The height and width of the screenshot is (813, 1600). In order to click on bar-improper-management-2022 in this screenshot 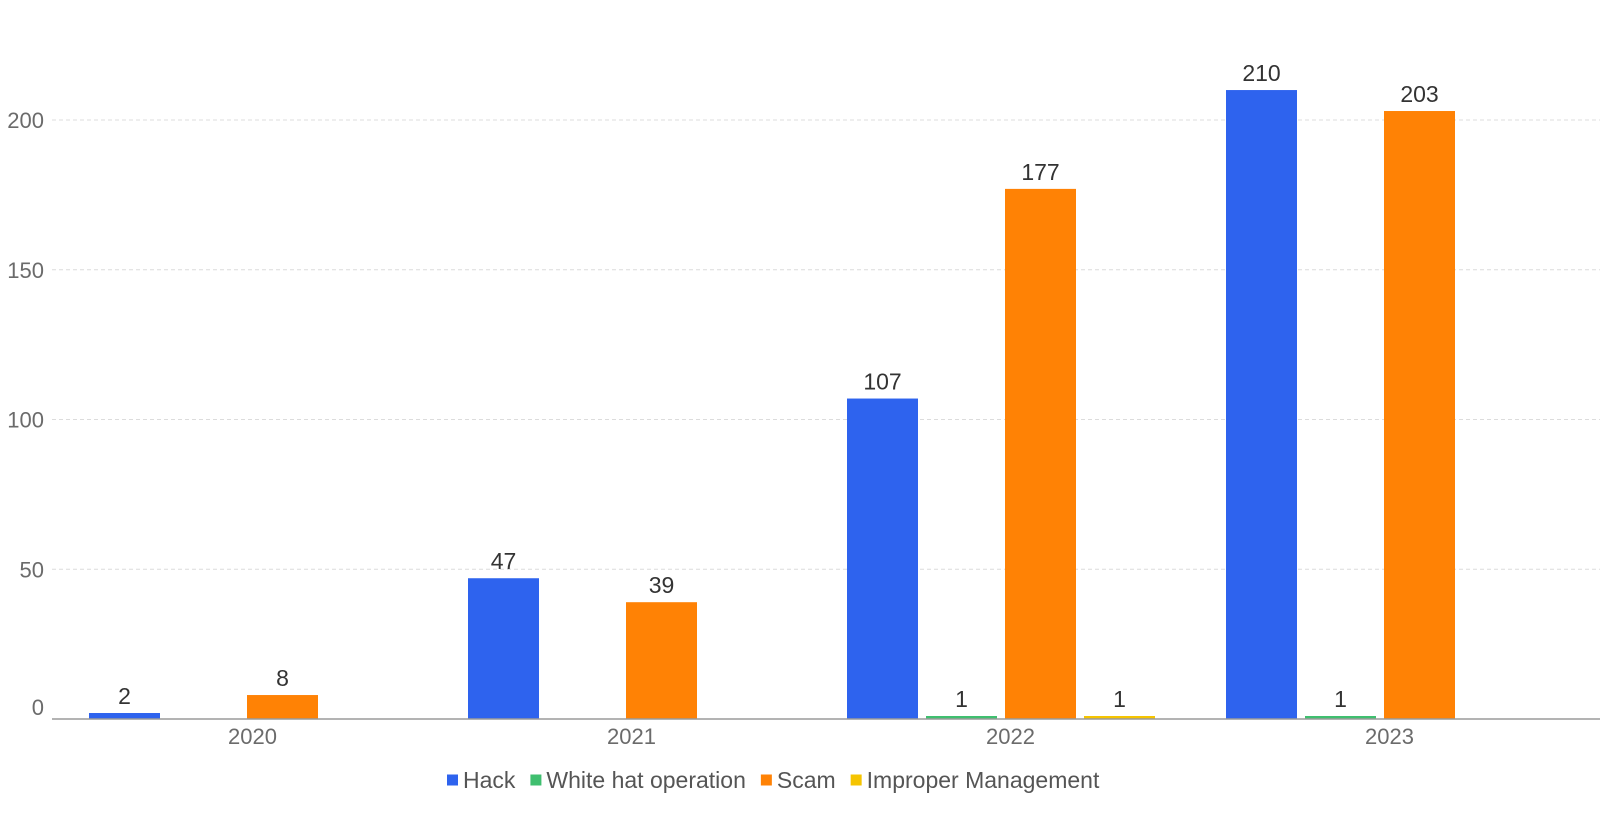, I will do `click(1119, 717)`.